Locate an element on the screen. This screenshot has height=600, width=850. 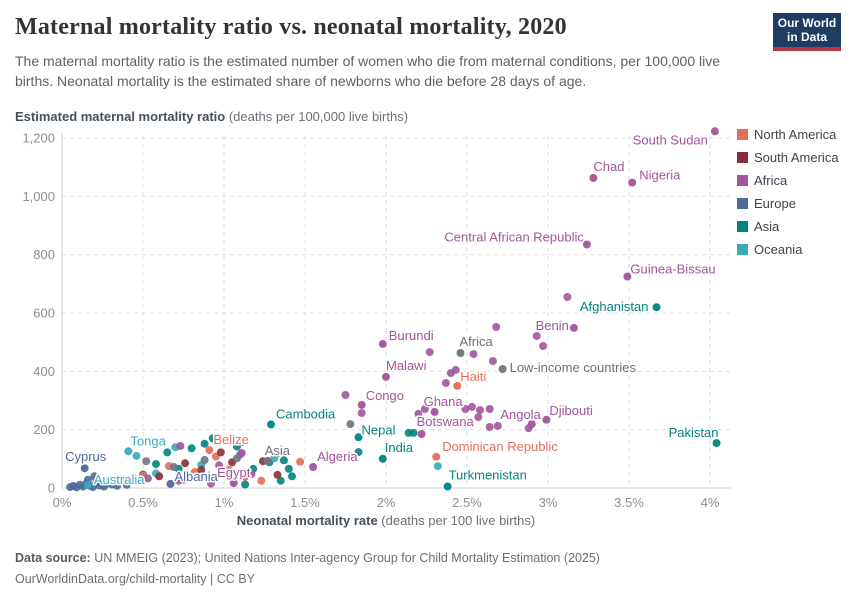
data-point-africa is located at coordinates (460, 353).